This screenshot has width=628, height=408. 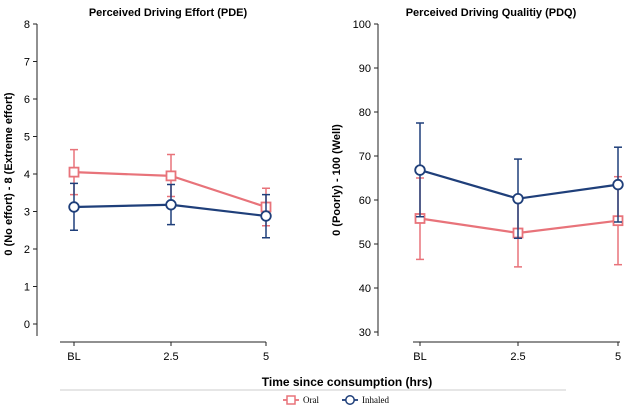 What do you see at coordinates (365, 113) in the screenshot?
I see `pdq-y-tick-label: 80` at bounding box center [365, 113].